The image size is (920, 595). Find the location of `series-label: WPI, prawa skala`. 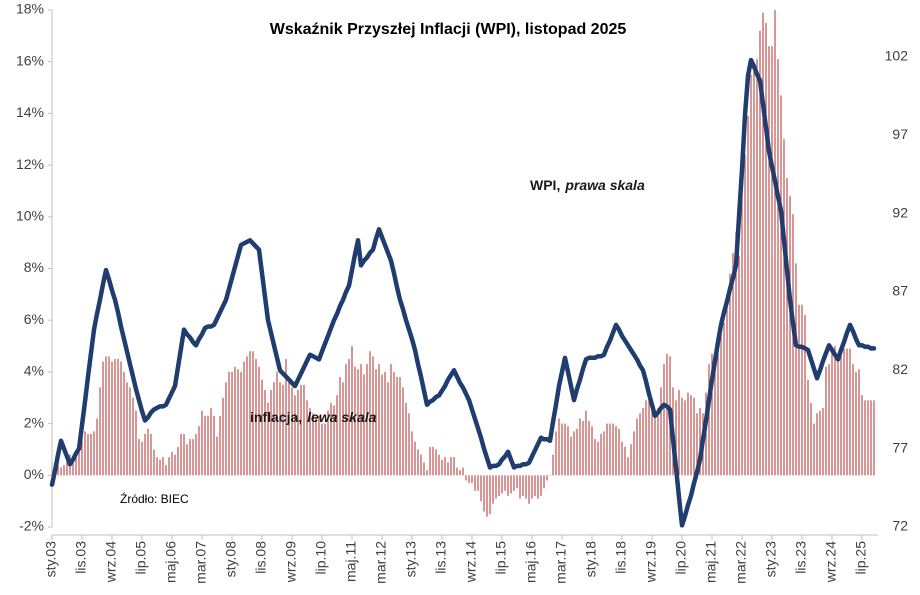

series-label: WPI, prawa skala is located at coordinates (587, 185).